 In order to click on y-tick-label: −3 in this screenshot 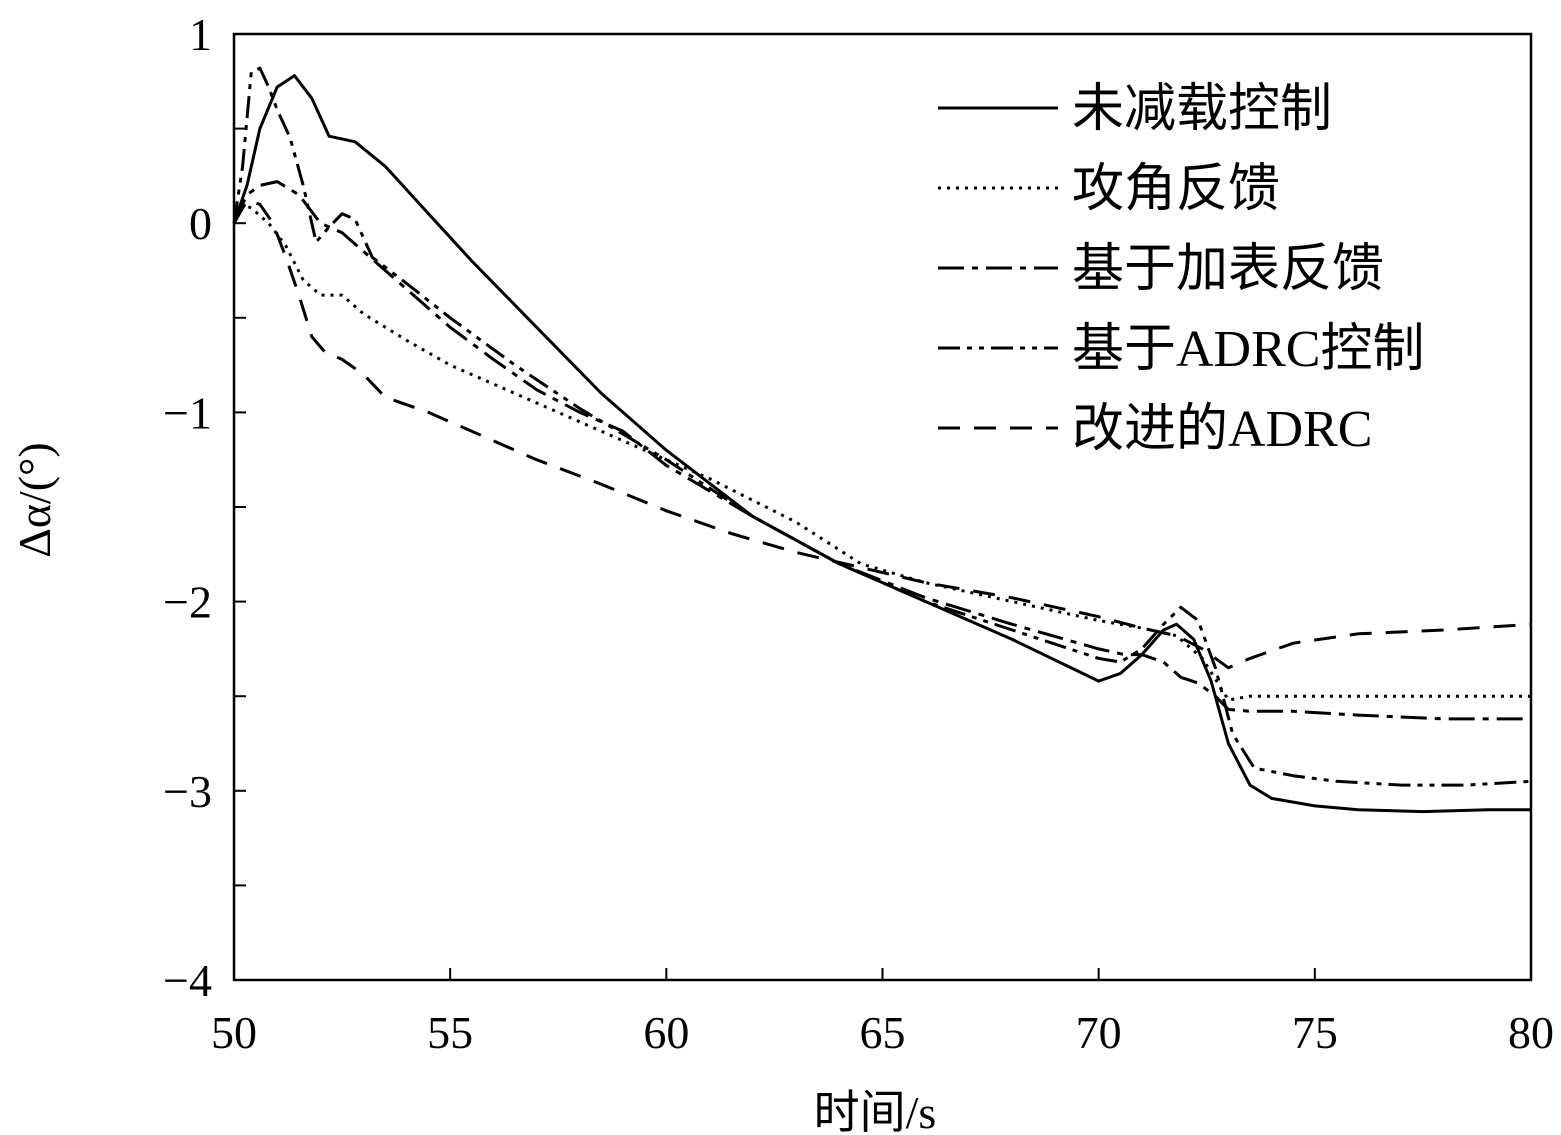, I will do `click(187, 791)`.